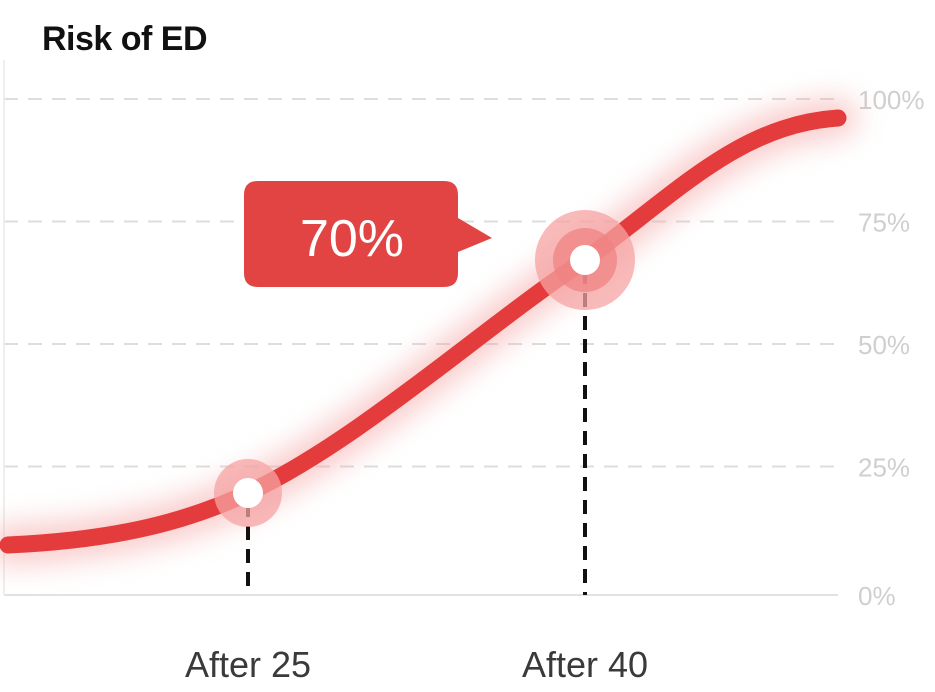  I want to click on x-tick-label: After 25, so click(248, 664).